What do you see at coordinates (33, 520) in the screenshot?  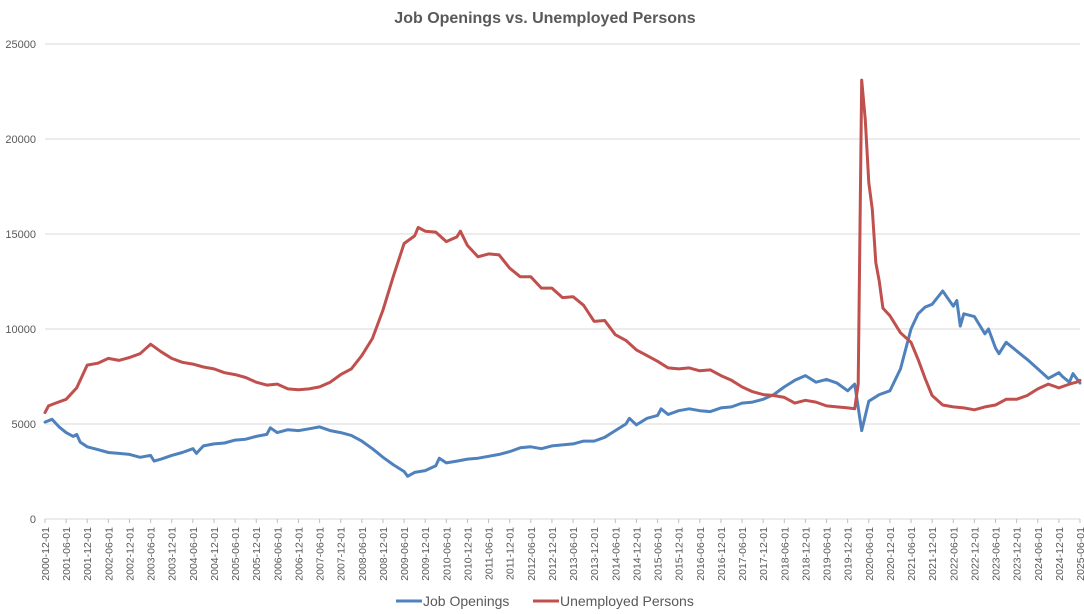 I see `y-tick-label: 0` at bounding box center [33, 520].